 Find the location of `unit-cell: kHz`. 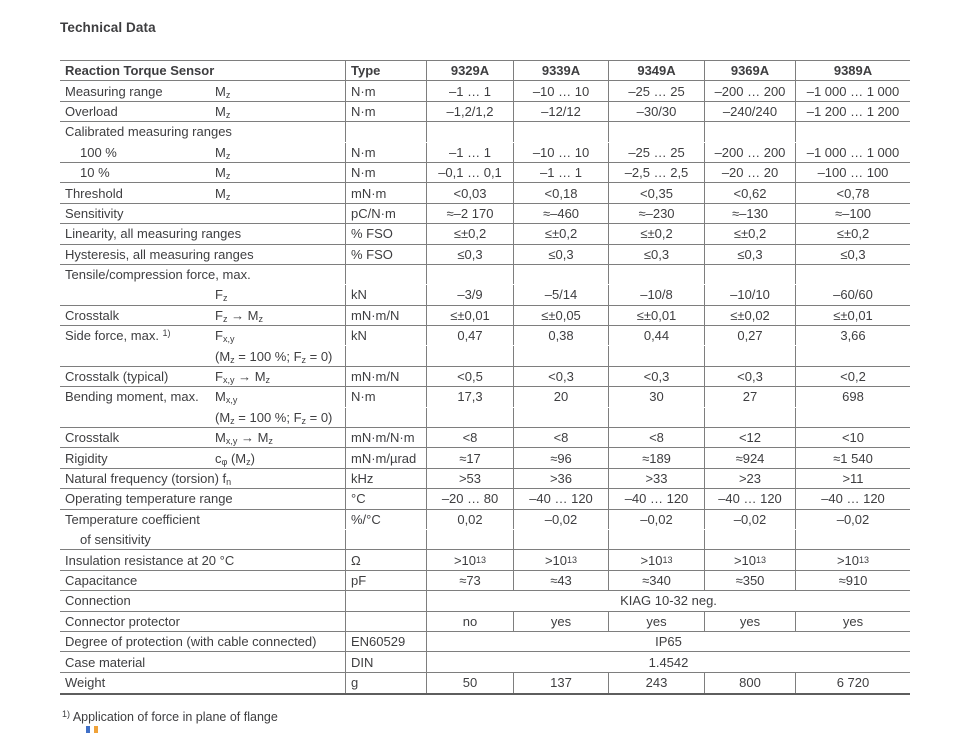

unit-cell: kHz is located at coordinates (385, 478).